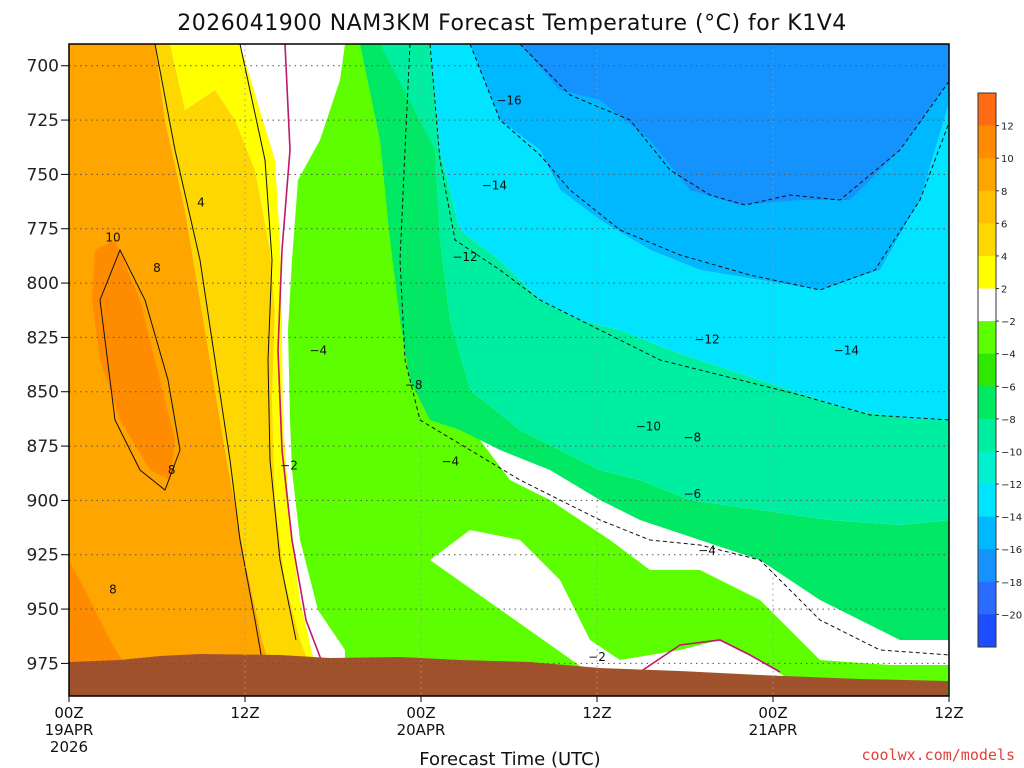 Image resolution: width=1024 pixels, height=768 pixels. Describe the element at coordinates (1008, 420) in the screenshot. I see `colorbar-tick-label: −8` at that location.